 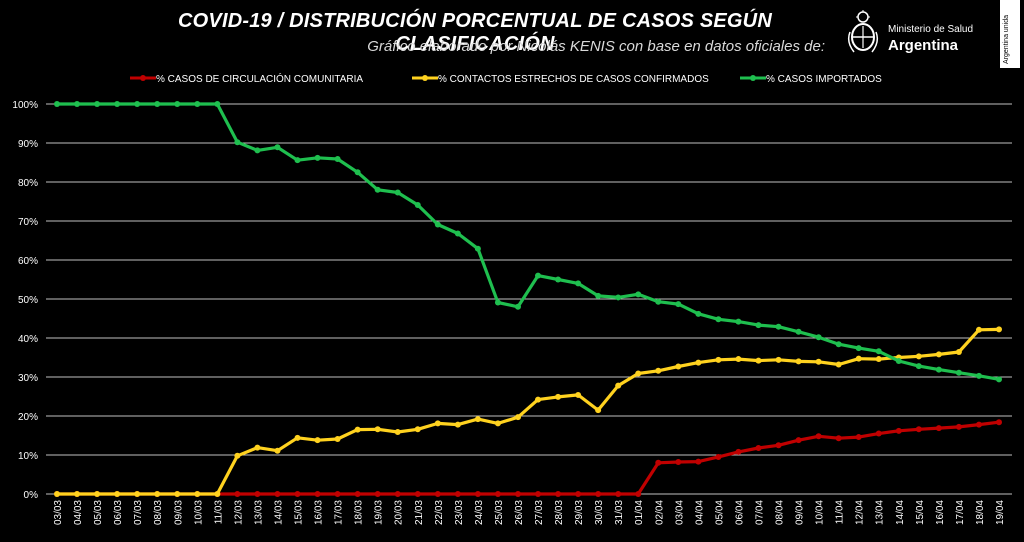 What do you see at coordinates (759, 512) in the screenshot?
I see `x-tick-label: 07/04` at bounding box center [759, 512].